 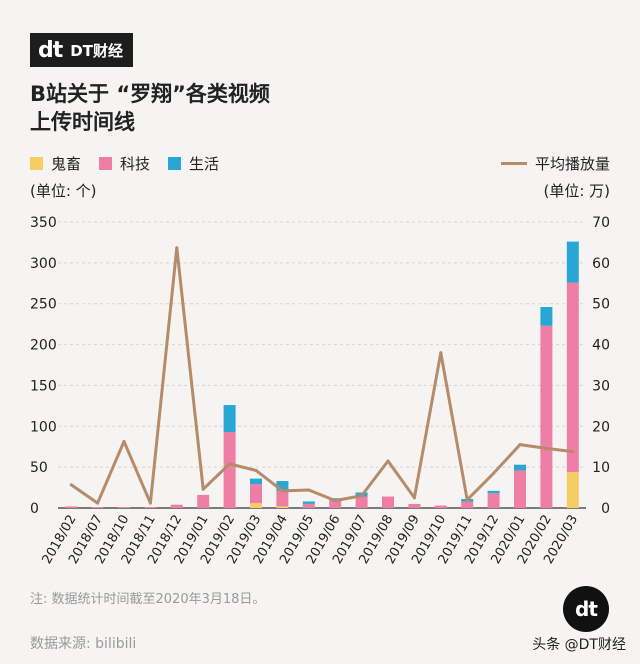 What do you see at coordinates (576, 191) in the screenshot?
I see `right-axis-unit: (单位: 万)` at bounding box center [576, 191].